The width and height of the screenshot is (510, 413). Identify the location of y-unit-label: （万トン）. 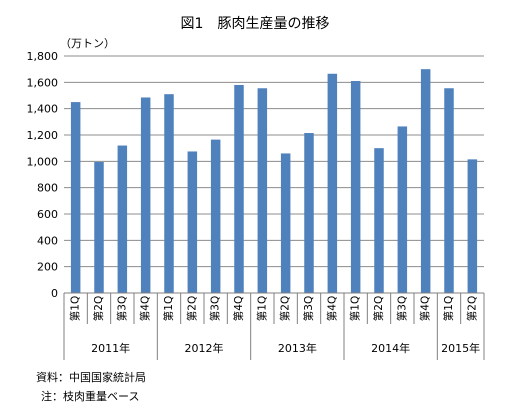
(87, 43).